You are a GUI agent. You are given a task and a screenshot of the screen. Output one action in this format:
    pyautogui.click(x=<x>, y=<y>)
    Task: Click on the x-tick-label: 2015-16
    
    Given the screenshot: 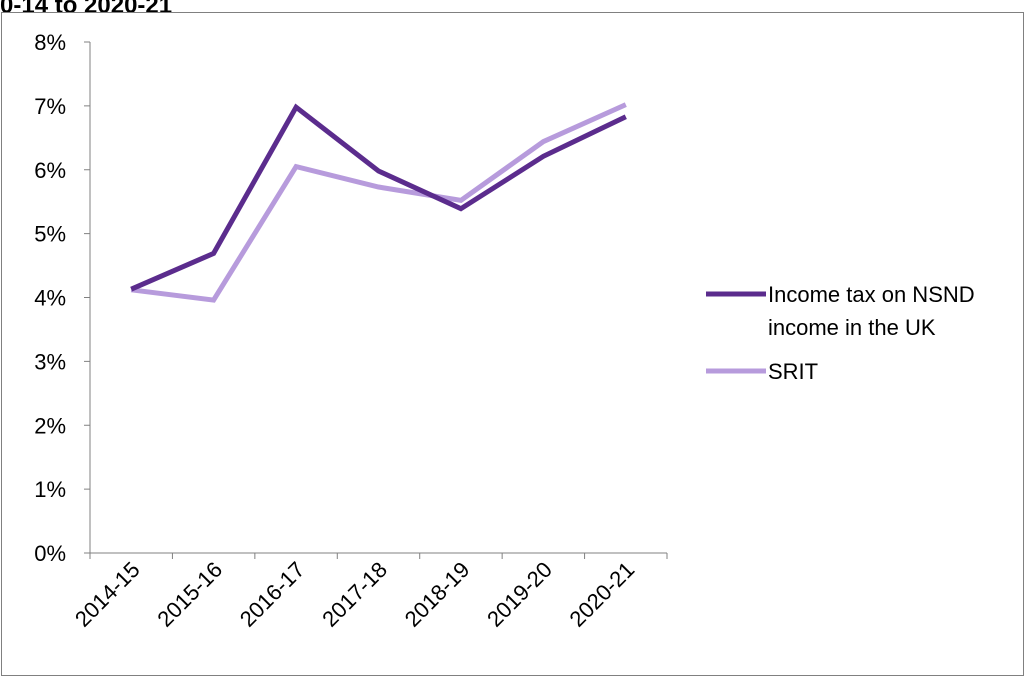 What is the action you would take?
    pyautogui.click(x=189, y=594)
    